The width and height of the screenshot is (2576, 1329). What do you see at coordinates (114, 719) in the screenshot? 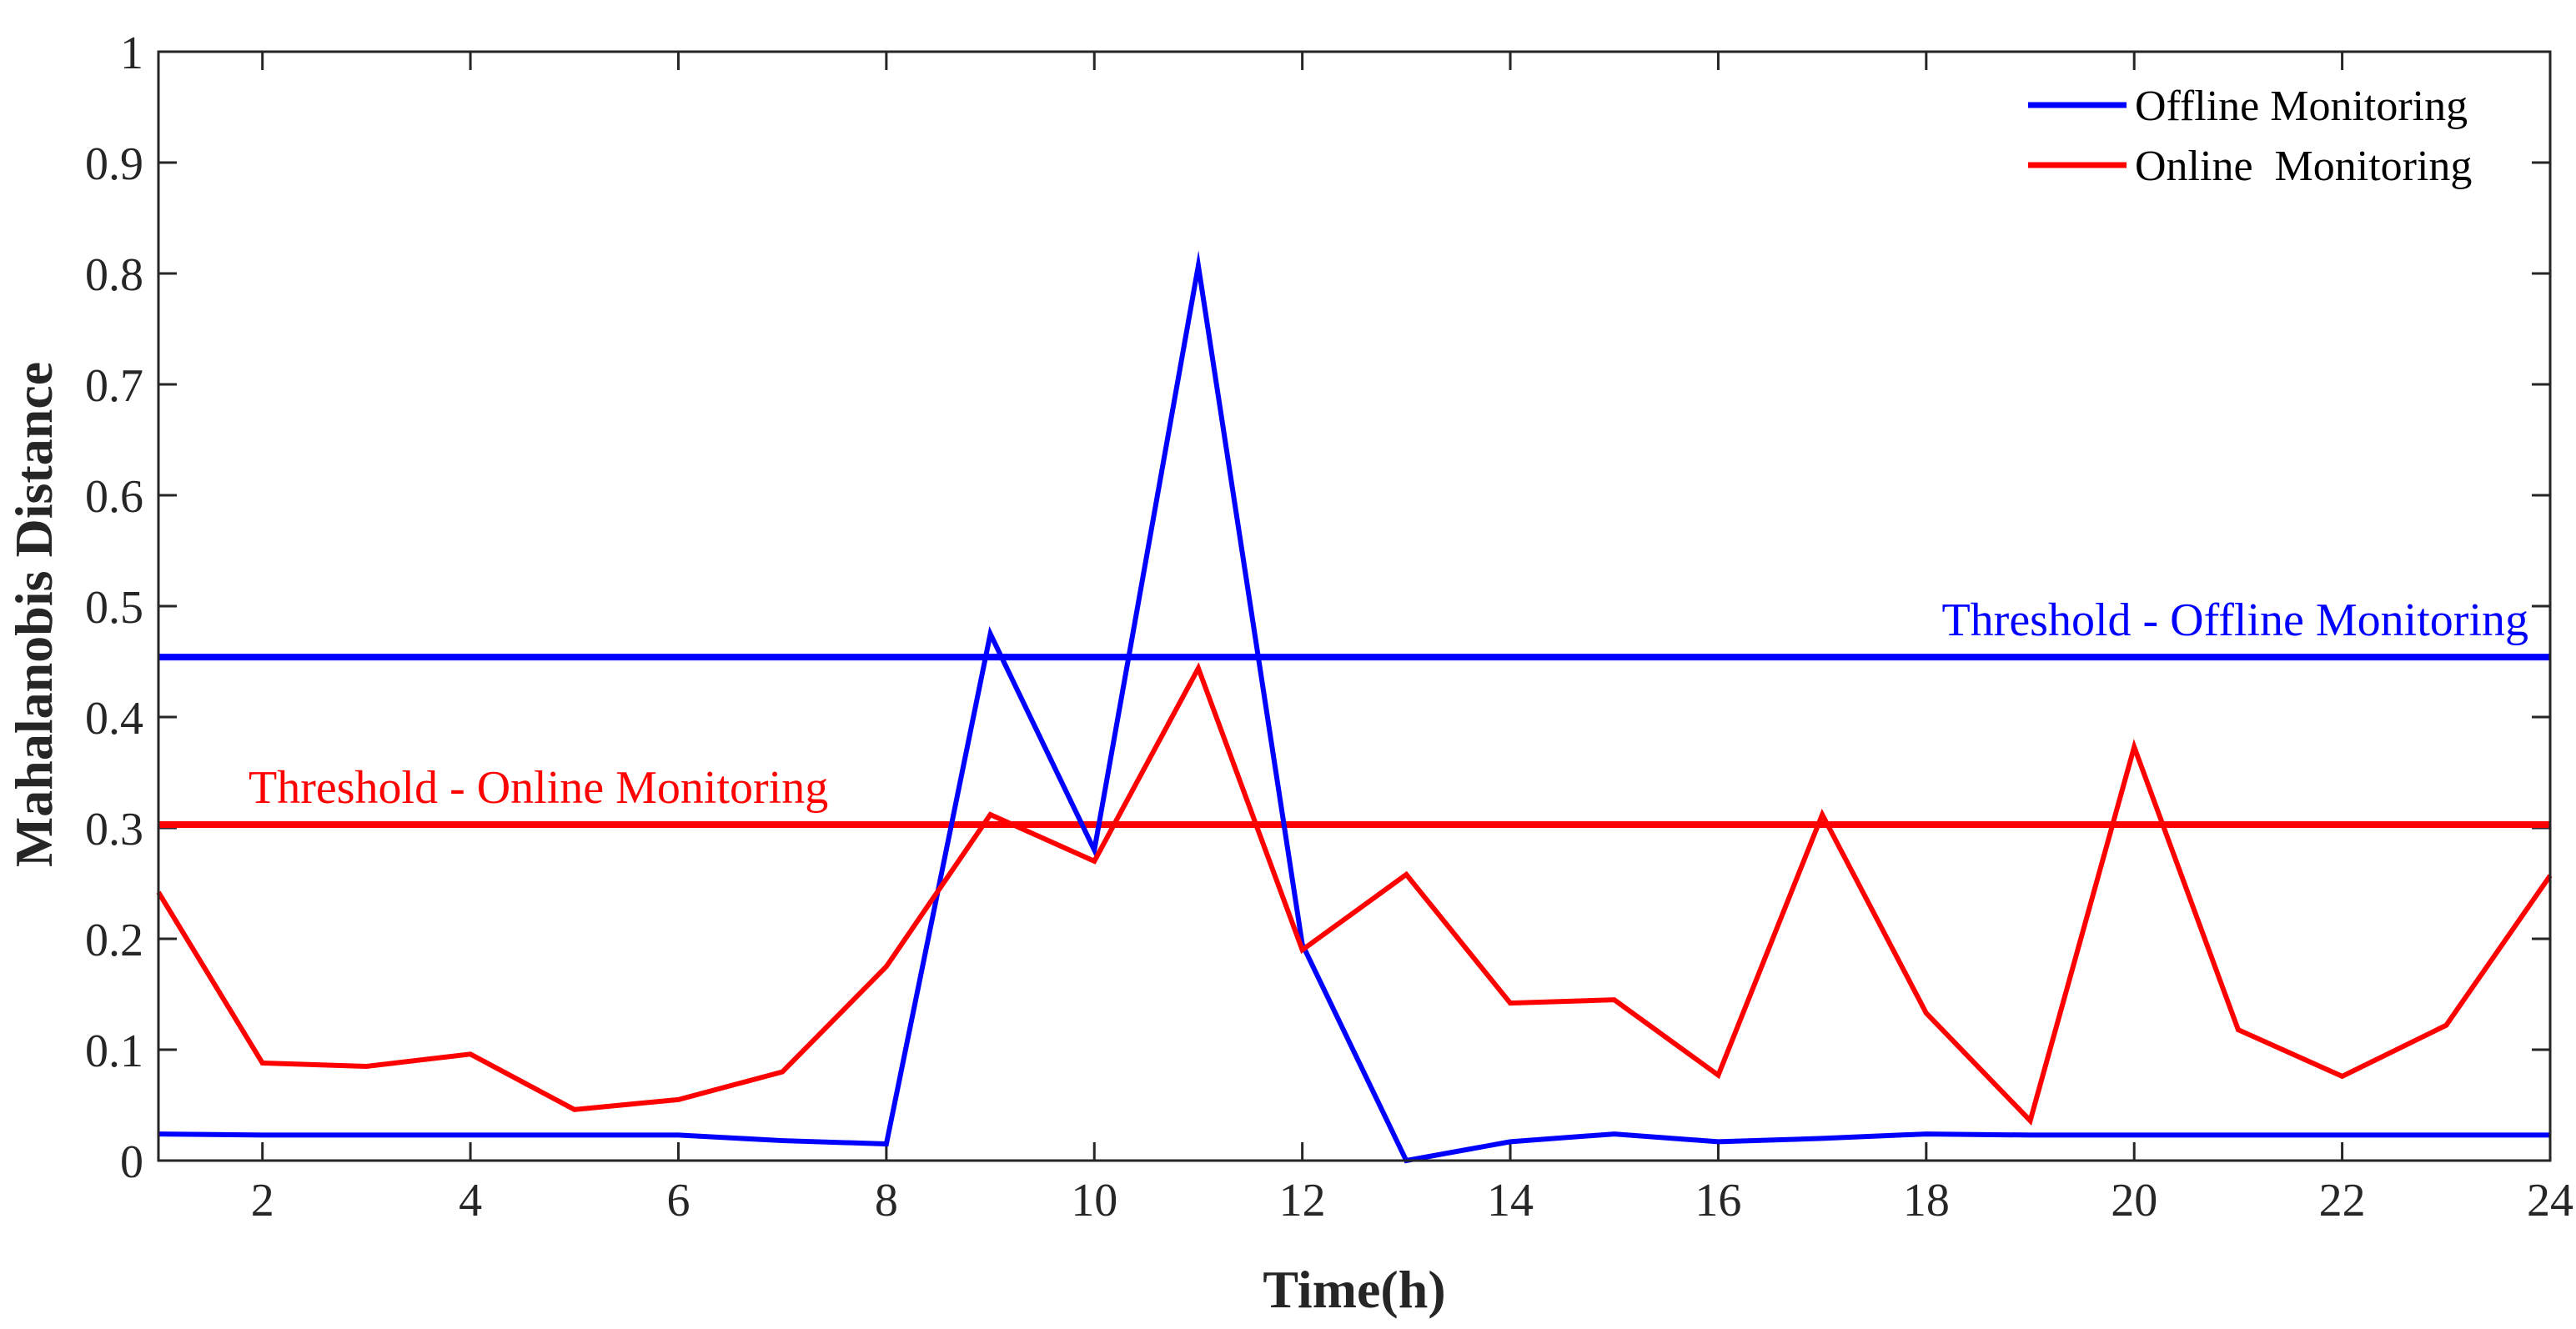
I see `y-tick-label: 0.4` at bounding box center [114, 719].